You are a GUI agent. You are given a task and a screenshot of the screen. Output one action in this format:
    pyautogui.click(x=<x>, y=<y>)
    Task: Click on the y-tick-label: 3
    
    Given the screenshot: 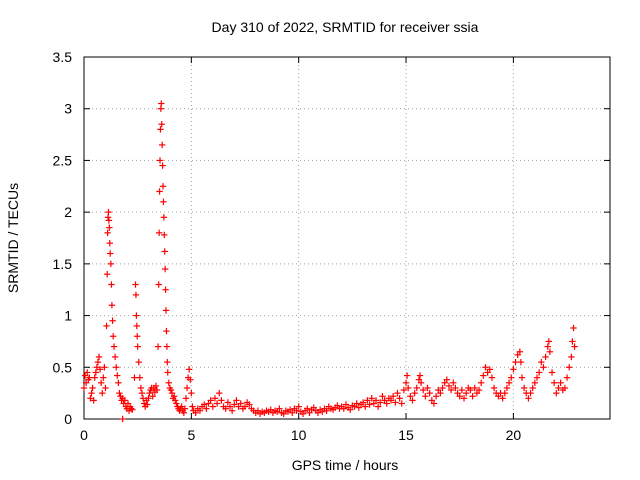 What is the action you would take?
    pyautogui.click(x=68, y=109)
    